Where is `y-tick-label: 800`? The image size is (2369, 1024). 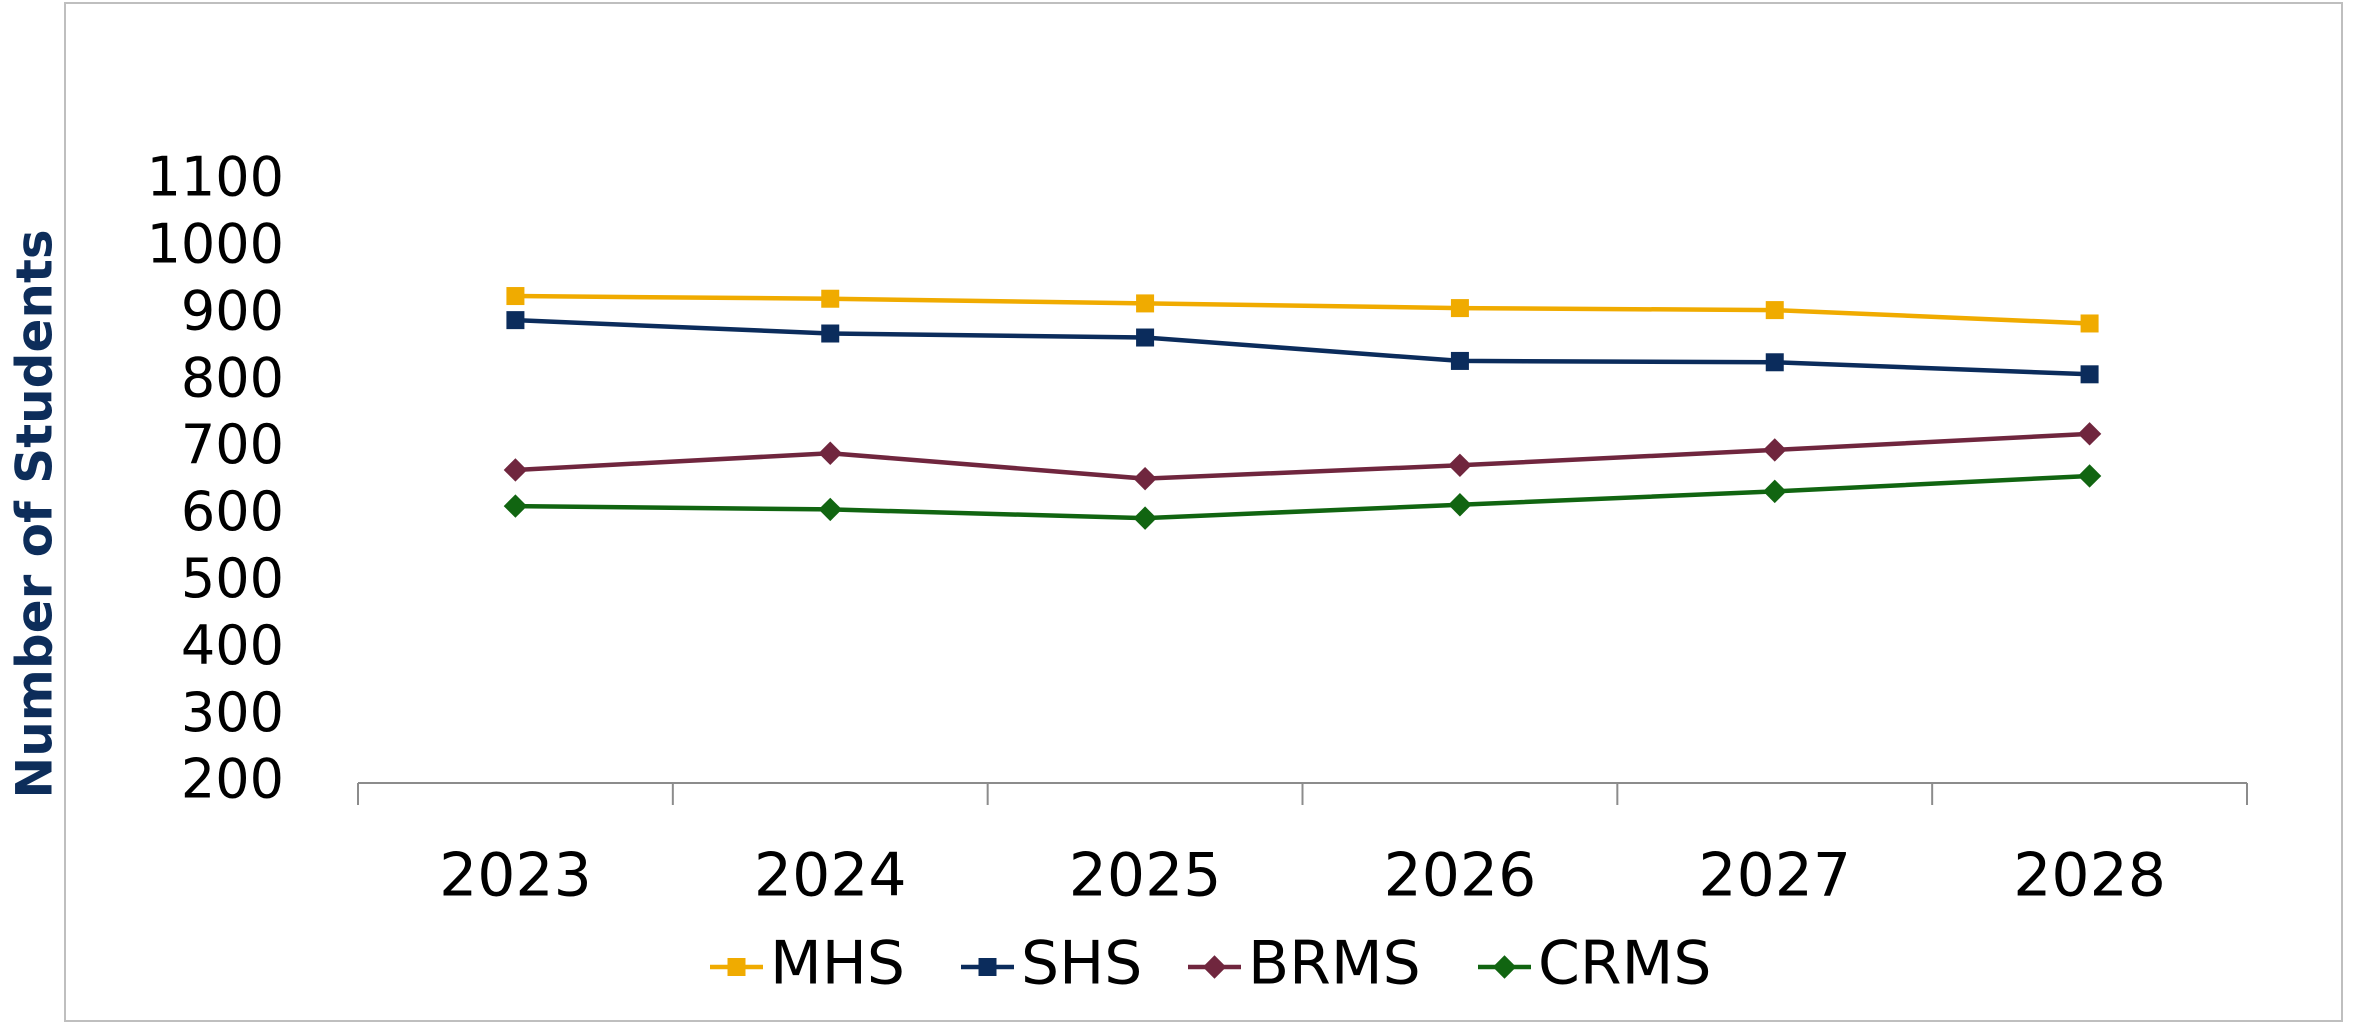
y-tick-label: 800 is located at coordinates (232, 377).